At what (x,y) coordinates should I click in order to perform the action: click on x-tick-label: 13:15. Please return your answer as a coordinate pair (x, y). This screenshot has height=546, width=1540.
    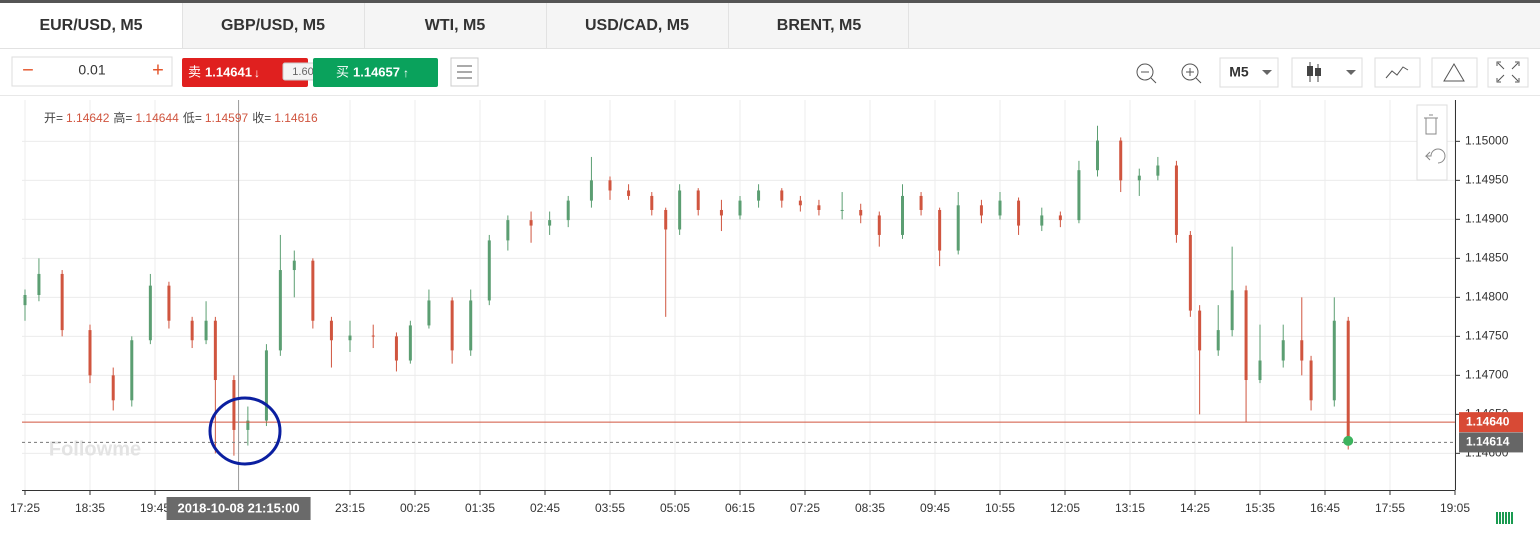
    Looking at the image, I should click on (1130, 508).